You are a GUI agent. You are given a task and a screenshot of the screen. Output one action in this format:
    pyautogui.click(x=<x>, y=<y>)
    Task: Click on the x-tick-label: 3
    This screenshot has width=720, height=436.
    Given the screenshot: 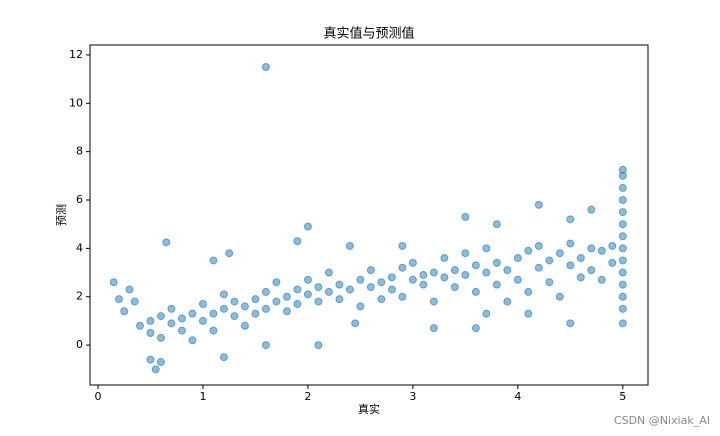 What is the action you would take?
    pyautogui.click(x=412, y=396)
    